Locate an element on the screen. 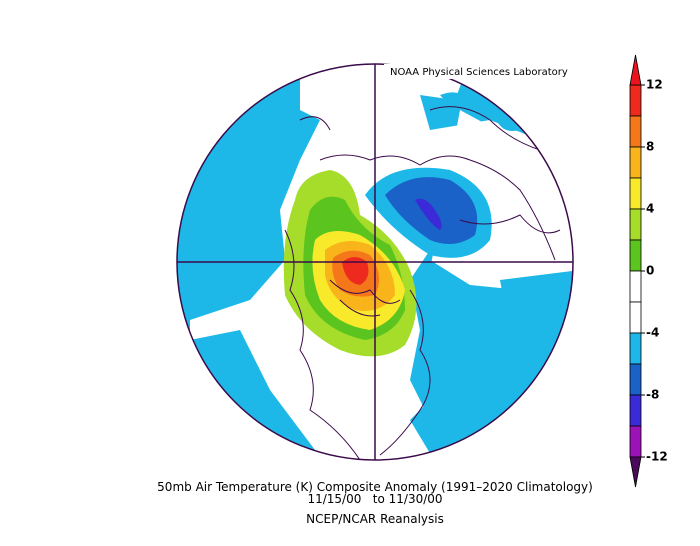  colorbar-label: 0 is located at coordinates (650, 271).